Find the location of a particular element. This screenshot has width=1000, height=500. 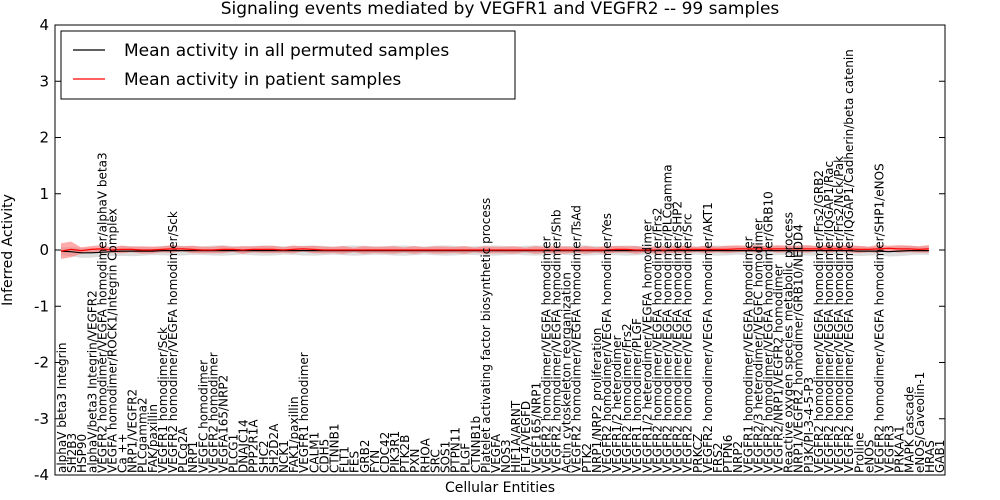

x-tick-label: PLGF is located at coordinates (466, 458).